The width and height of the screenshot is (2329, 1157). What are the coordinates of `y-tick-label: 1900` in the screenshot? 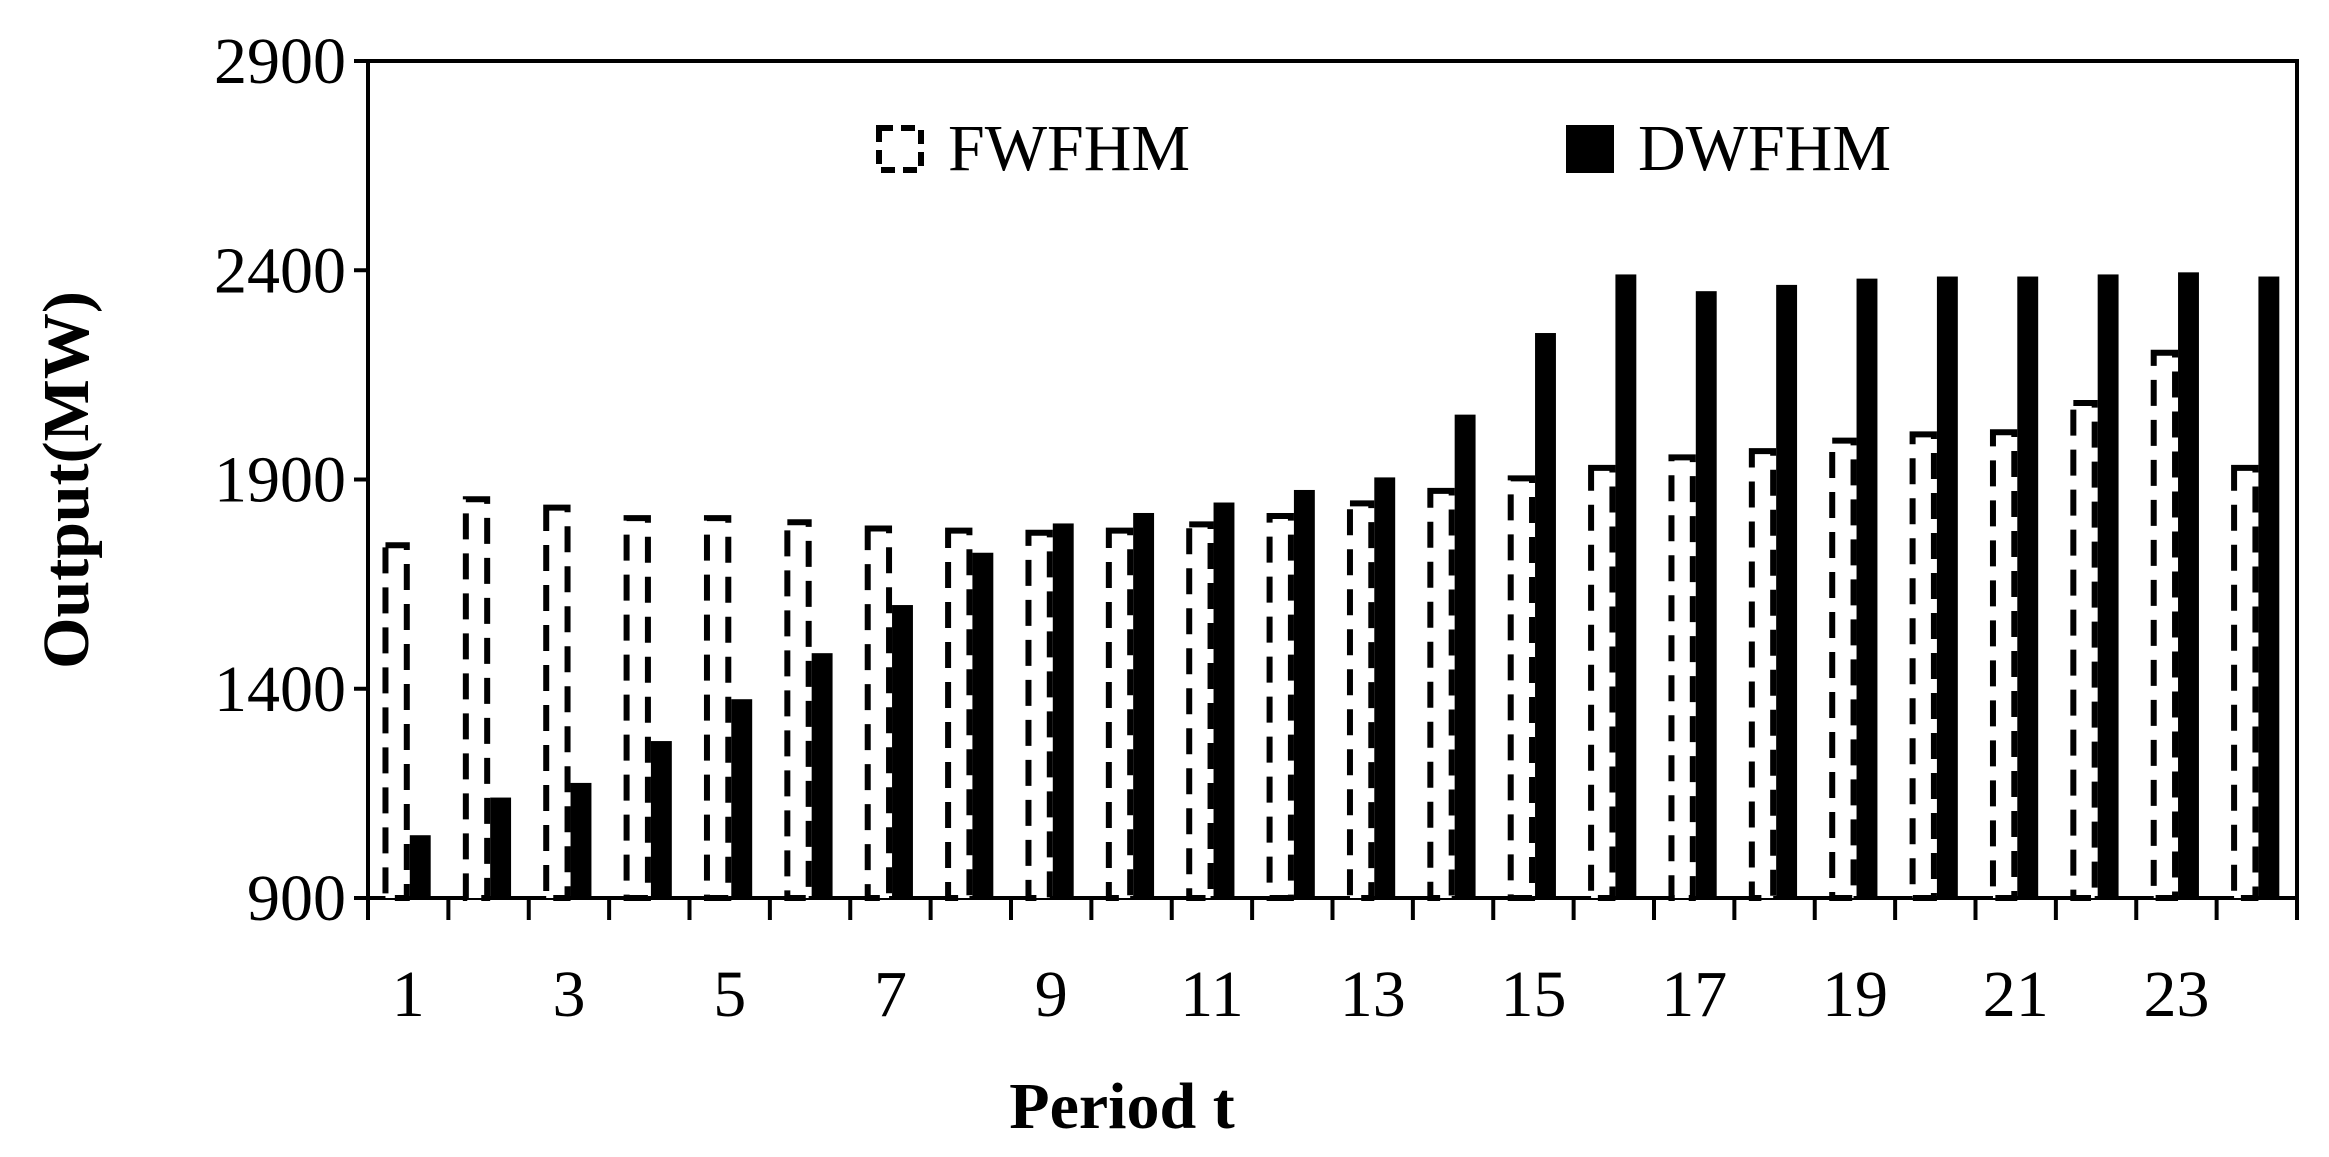 It's located at (280, 480).